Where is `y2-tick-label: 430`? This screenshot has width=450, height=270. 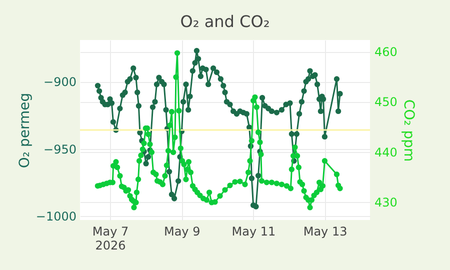
y2-tick-label: 430 is located at coordinates (386, 202).